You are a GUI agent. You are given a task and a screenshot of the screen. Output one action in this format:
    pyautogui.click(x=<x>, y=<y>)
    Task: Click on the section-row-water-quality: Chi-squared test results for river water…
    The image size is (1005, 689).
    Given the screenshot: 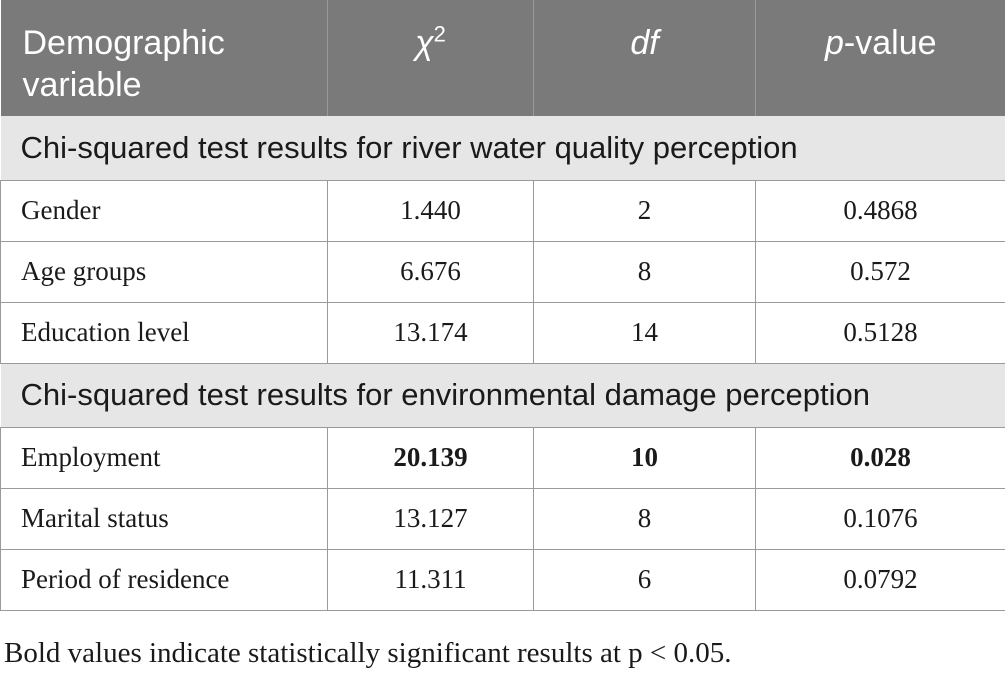 What is the action you would take?
    pyautogui.click(x=502, y=148)
    